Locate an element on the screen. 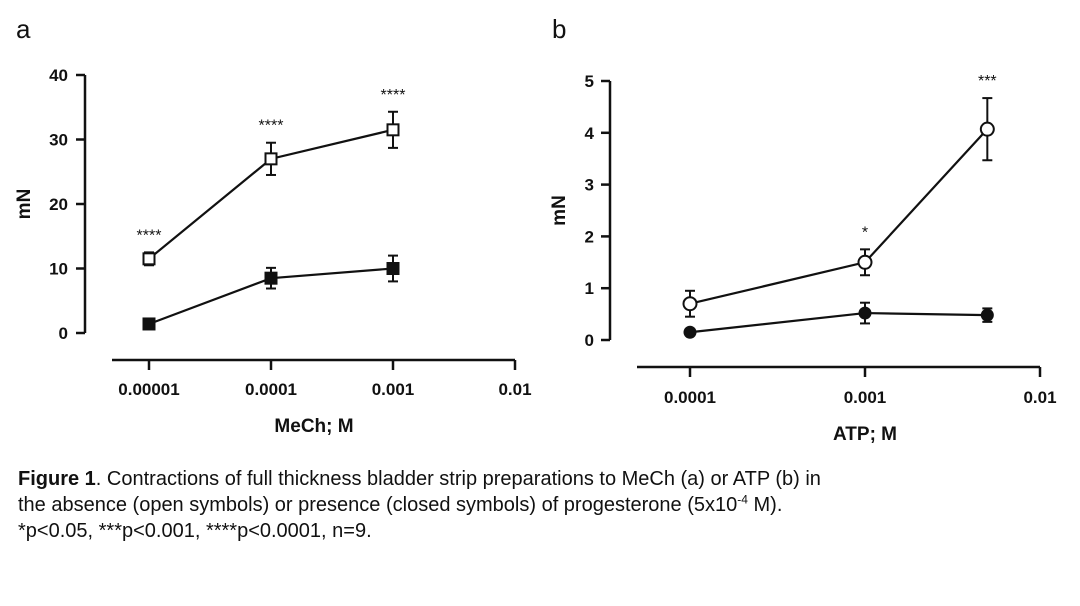 This screenshot has height=606, width=1080. panel-a-x-tick-label: 0.01 is located at coordinates (514, 389).